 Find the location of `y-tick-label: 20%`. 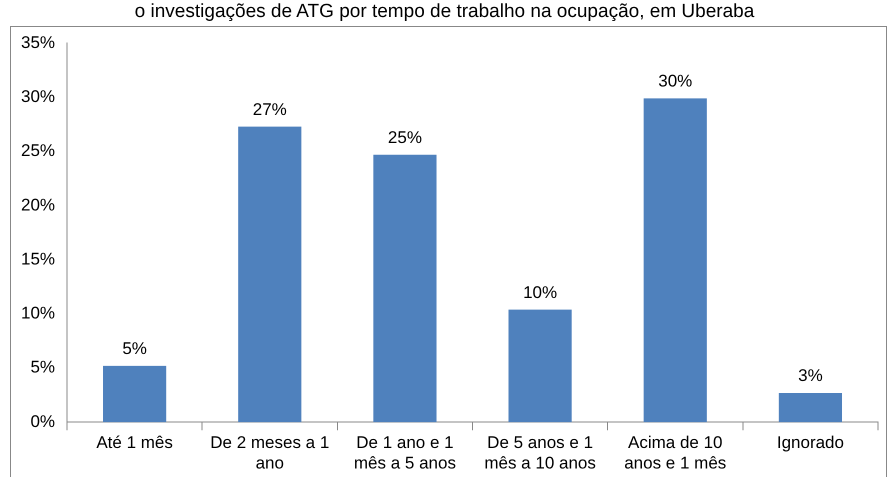

y-tick-label: 20% is located at coordinates (38, 204).